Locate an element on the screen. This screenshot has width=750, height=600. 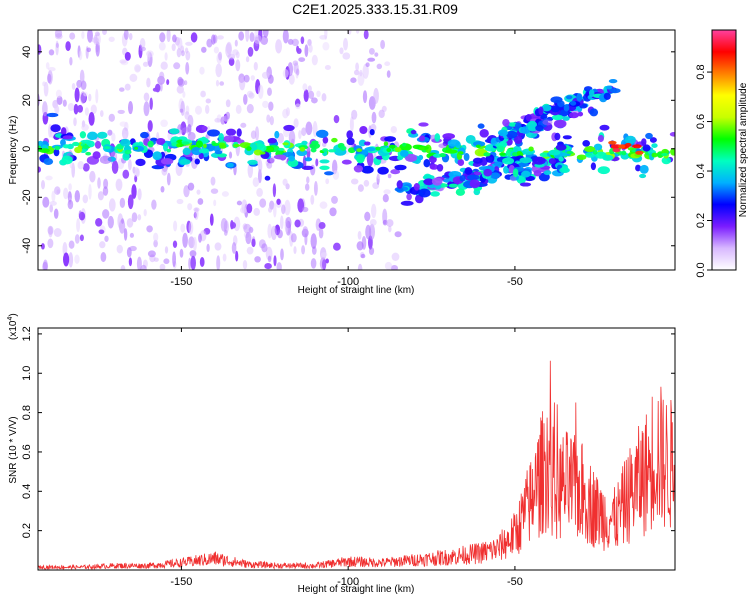
snr-y-multiplier: (x104) is located at coordinates (13, 326).